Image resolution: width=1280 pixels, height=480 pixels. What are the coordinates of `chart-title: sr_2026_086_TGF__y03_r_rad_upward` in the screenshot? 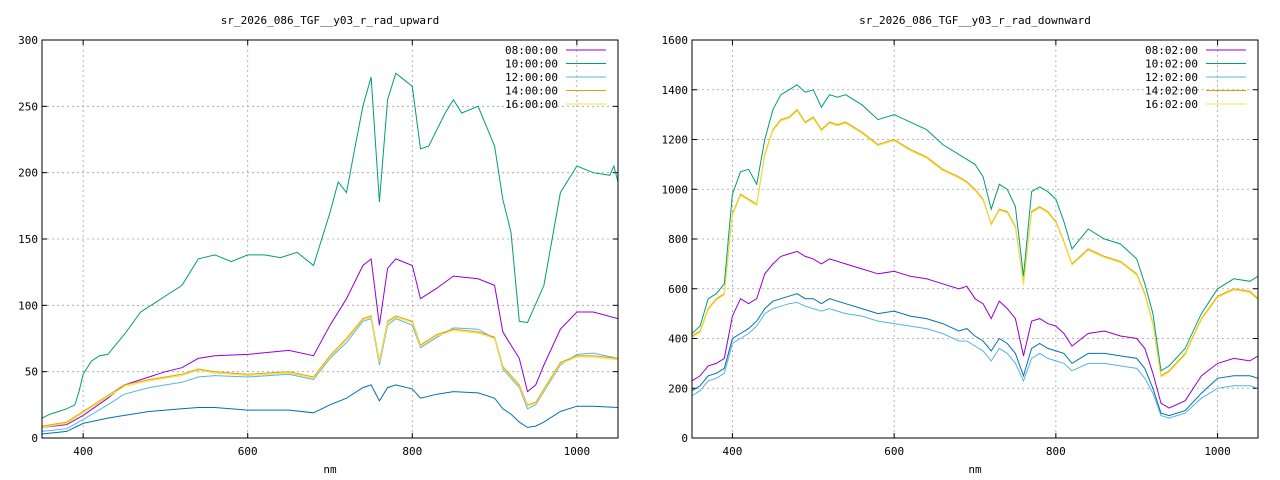 It's located at (330, 20).